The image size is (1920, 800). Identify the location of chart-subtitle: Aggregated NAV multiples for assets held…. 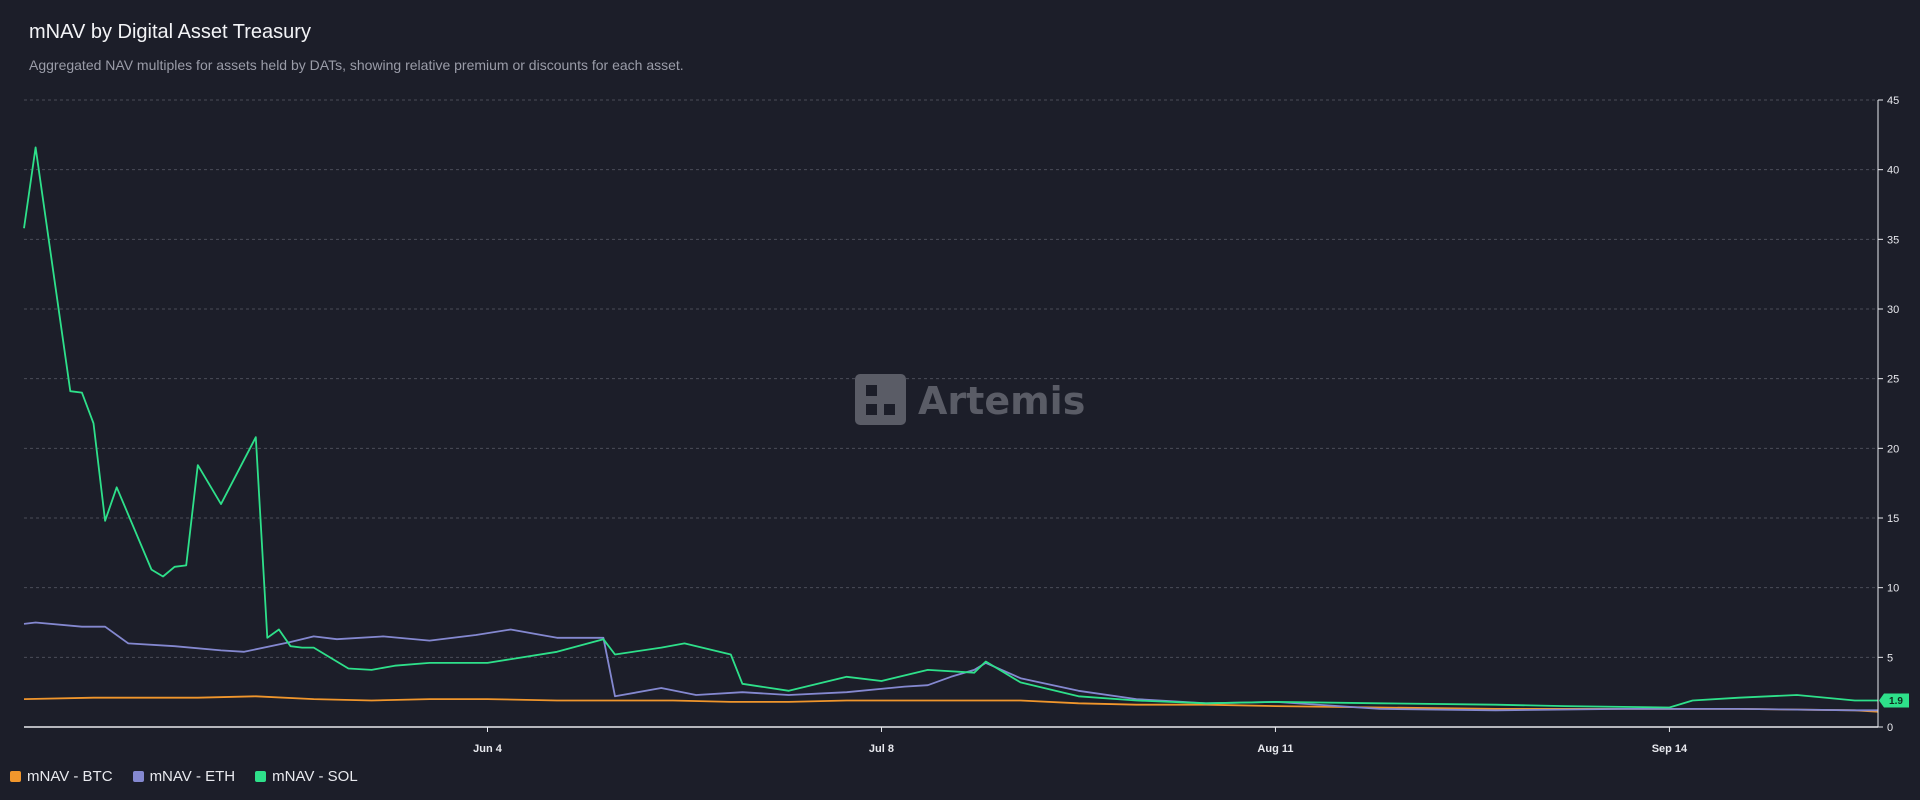
(356, 65).